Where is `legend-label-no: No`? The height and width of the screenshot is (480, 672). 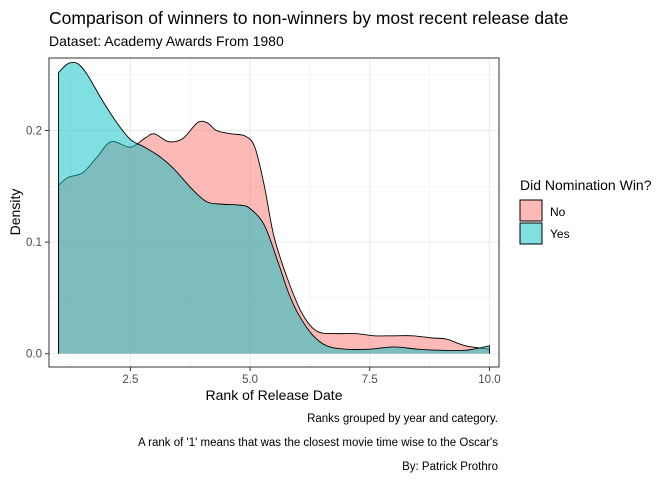 legend-label-no: No is located at coordinates (558, 212).